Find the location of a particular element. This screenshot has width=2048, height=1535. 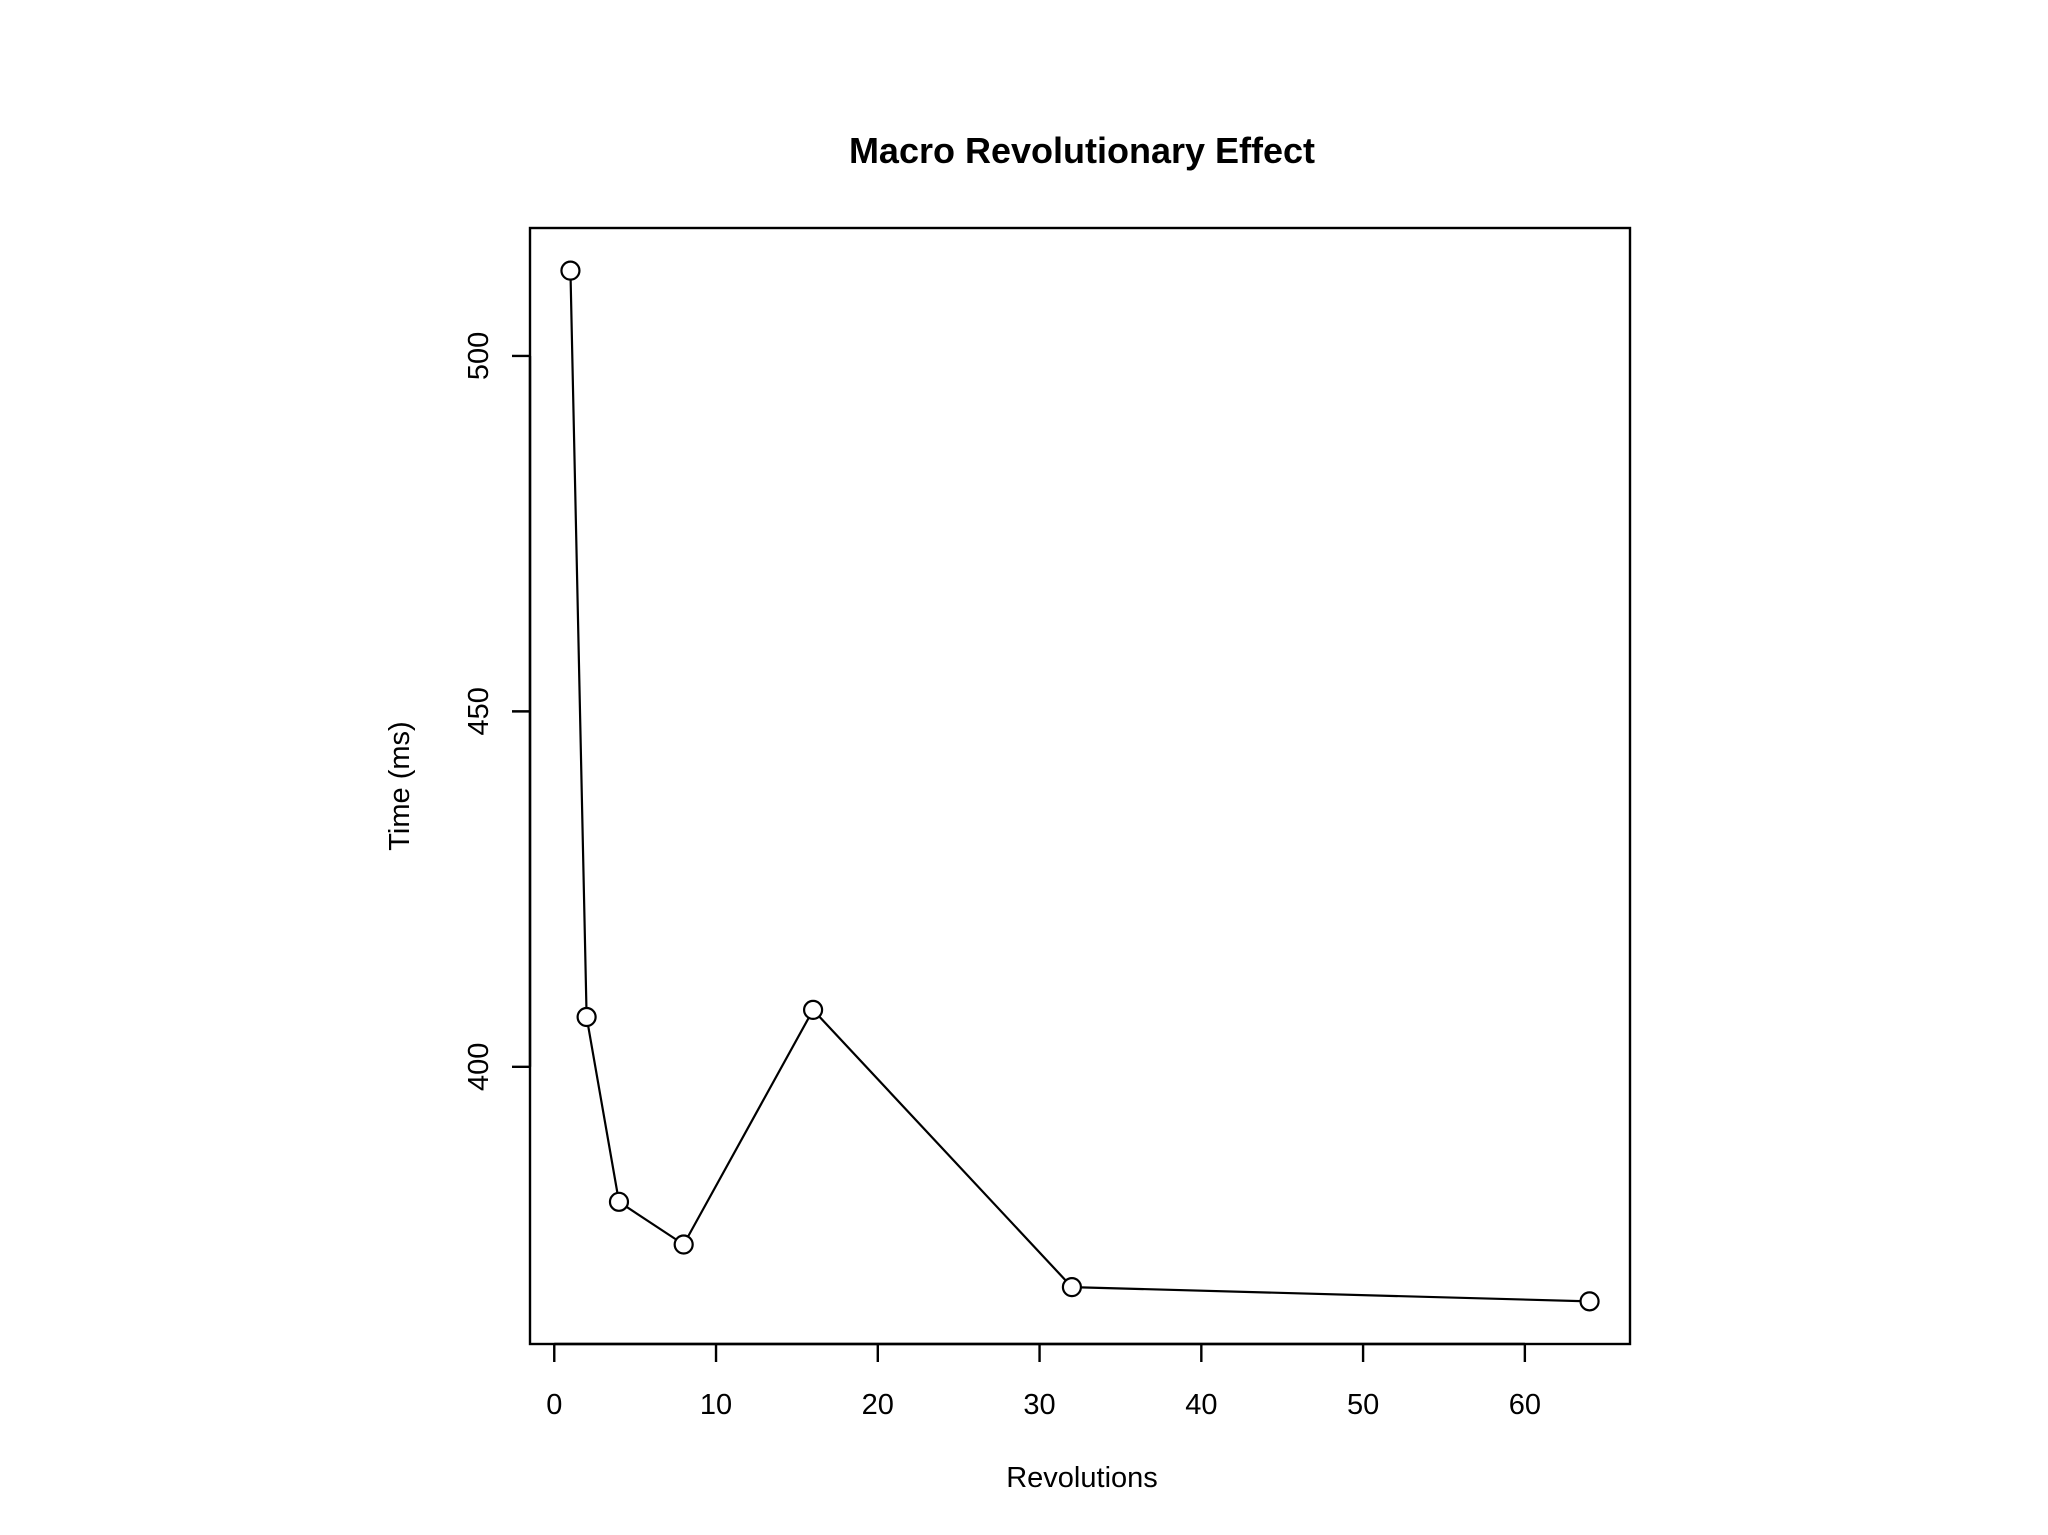

x-axis-ticks: 0 10 20 30 40 50 60 is located at coordinates (1043, 1382).